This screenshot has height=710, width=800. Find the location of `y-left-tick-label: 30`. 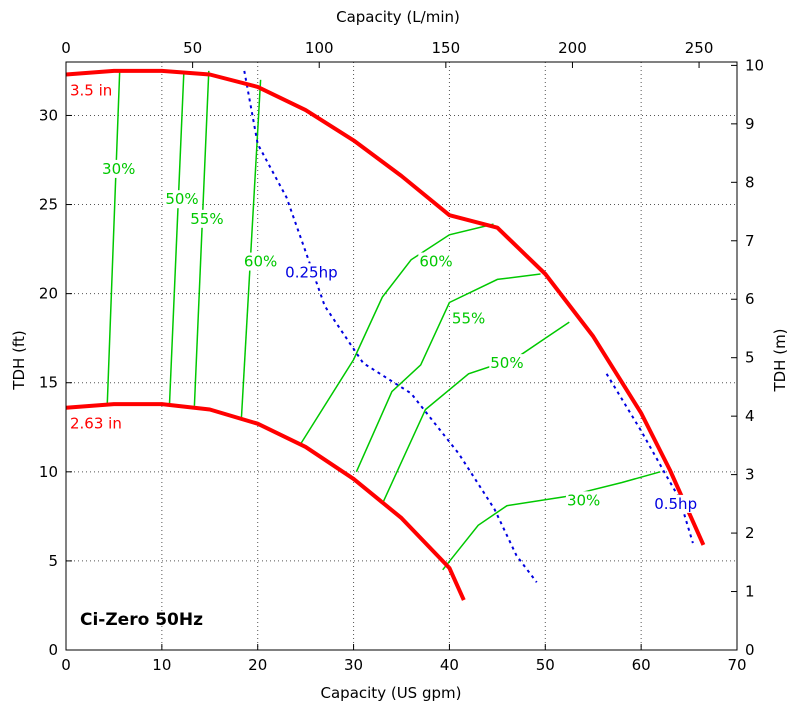

y-left-tick-label: 30 is located at coordinates (48, 115).